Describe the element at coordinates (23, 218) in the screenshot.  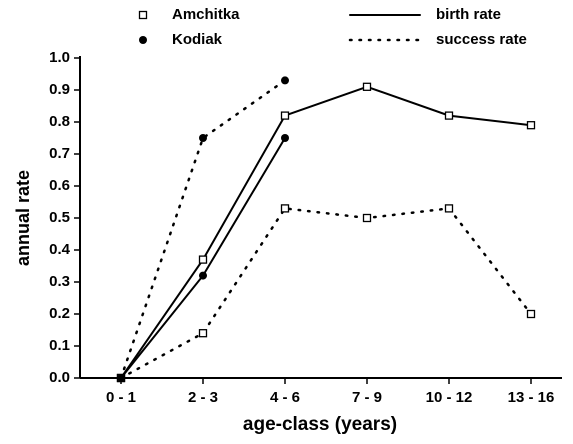
I see `y-axis-label: annual rate` at that location.